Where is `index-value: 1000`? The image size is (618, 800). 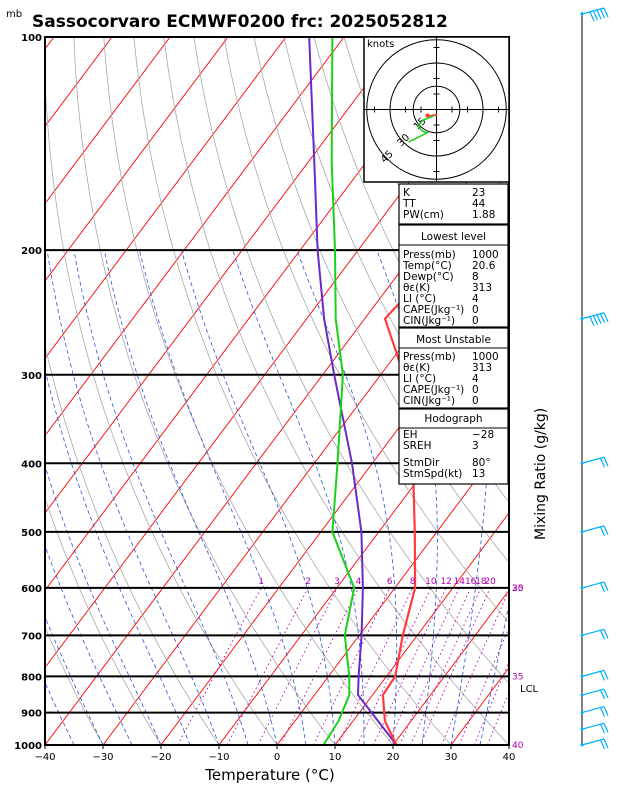 index-value: 1000 is located at coordinates (485, 357).